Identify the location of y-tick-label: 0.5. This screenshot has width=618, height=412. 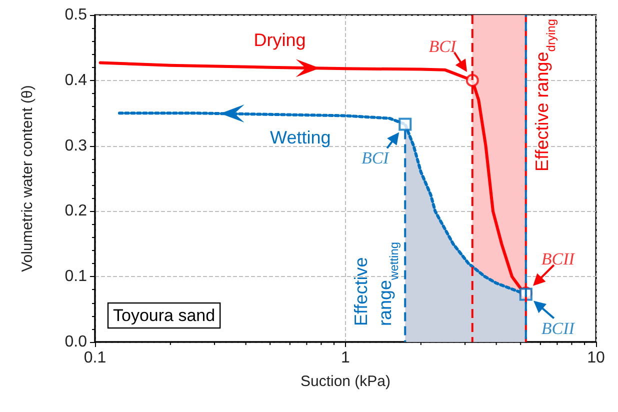
(76, 15).